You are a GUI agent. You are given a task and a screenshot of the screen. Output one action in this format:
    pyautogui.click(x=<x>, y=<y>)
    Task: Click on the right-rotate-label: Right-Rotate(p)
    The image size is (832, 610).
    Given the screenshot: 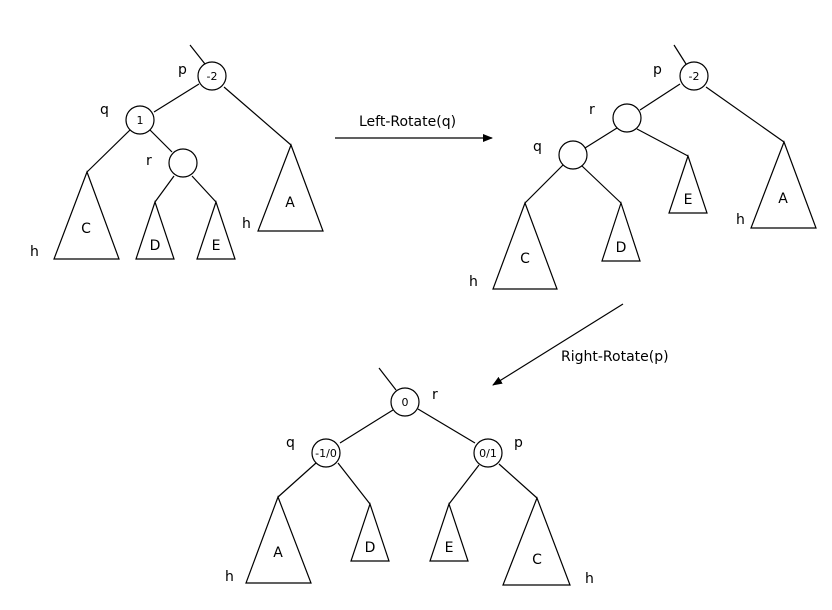 What is the action you would take?
    pyautogui.click(x=615, y=357)
    